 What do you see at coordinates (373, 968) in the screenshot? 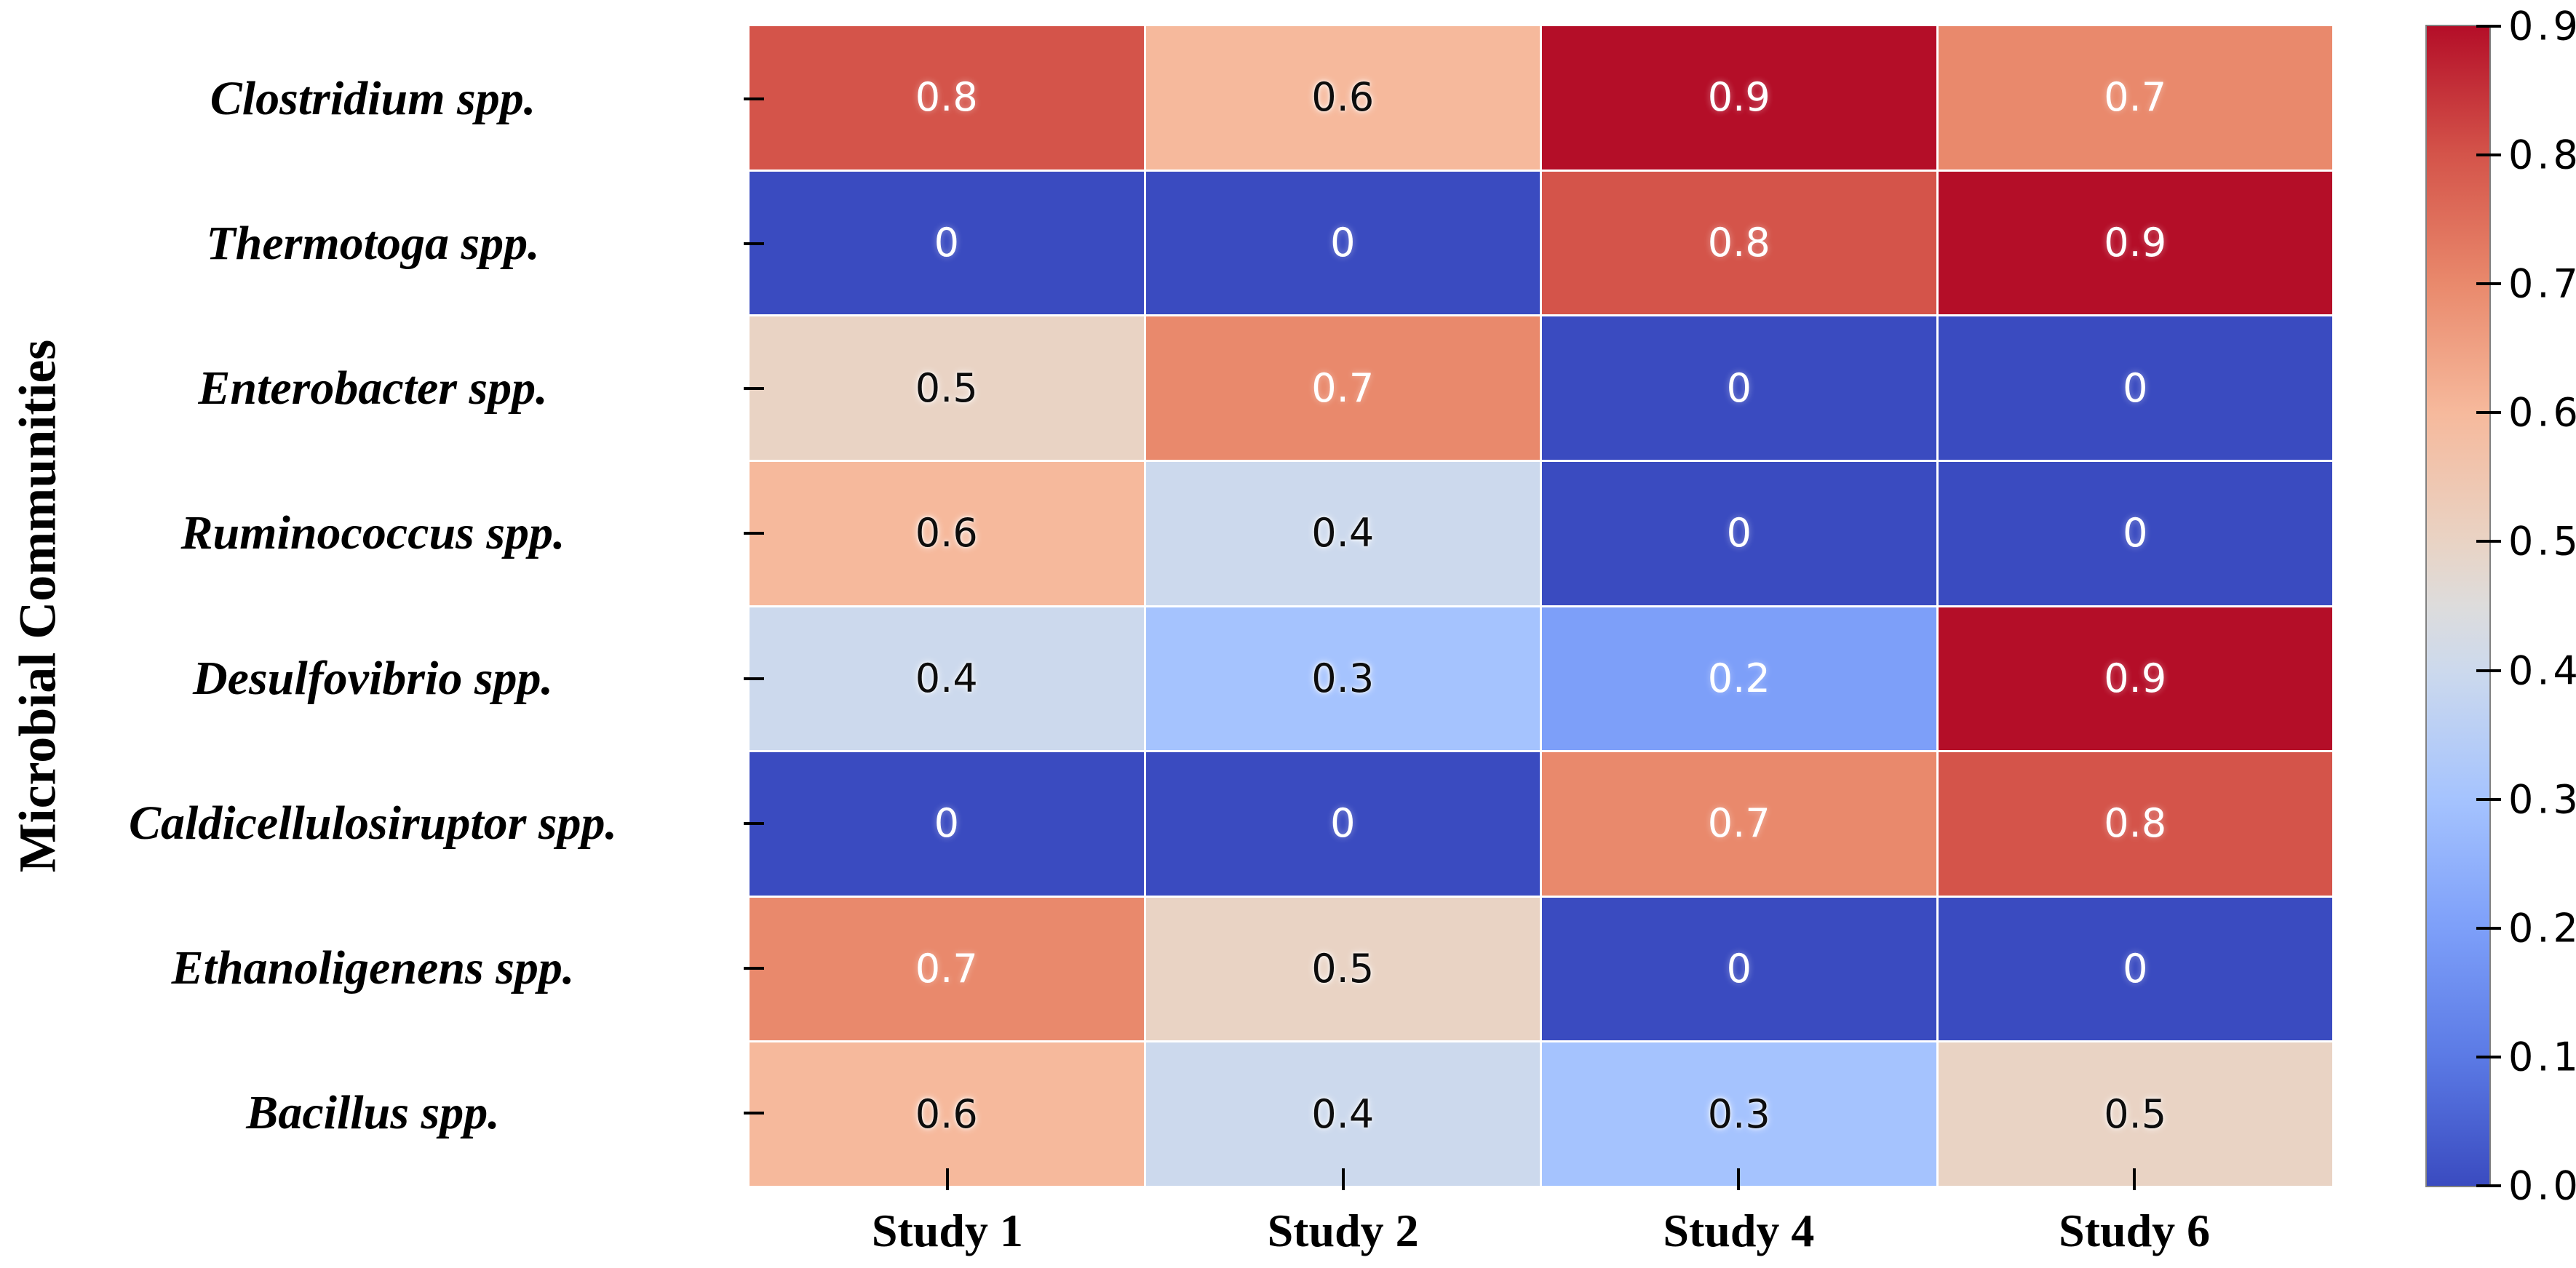
I see `row-label: Ethanoligenens spp.` at bounding box center [373, 968].